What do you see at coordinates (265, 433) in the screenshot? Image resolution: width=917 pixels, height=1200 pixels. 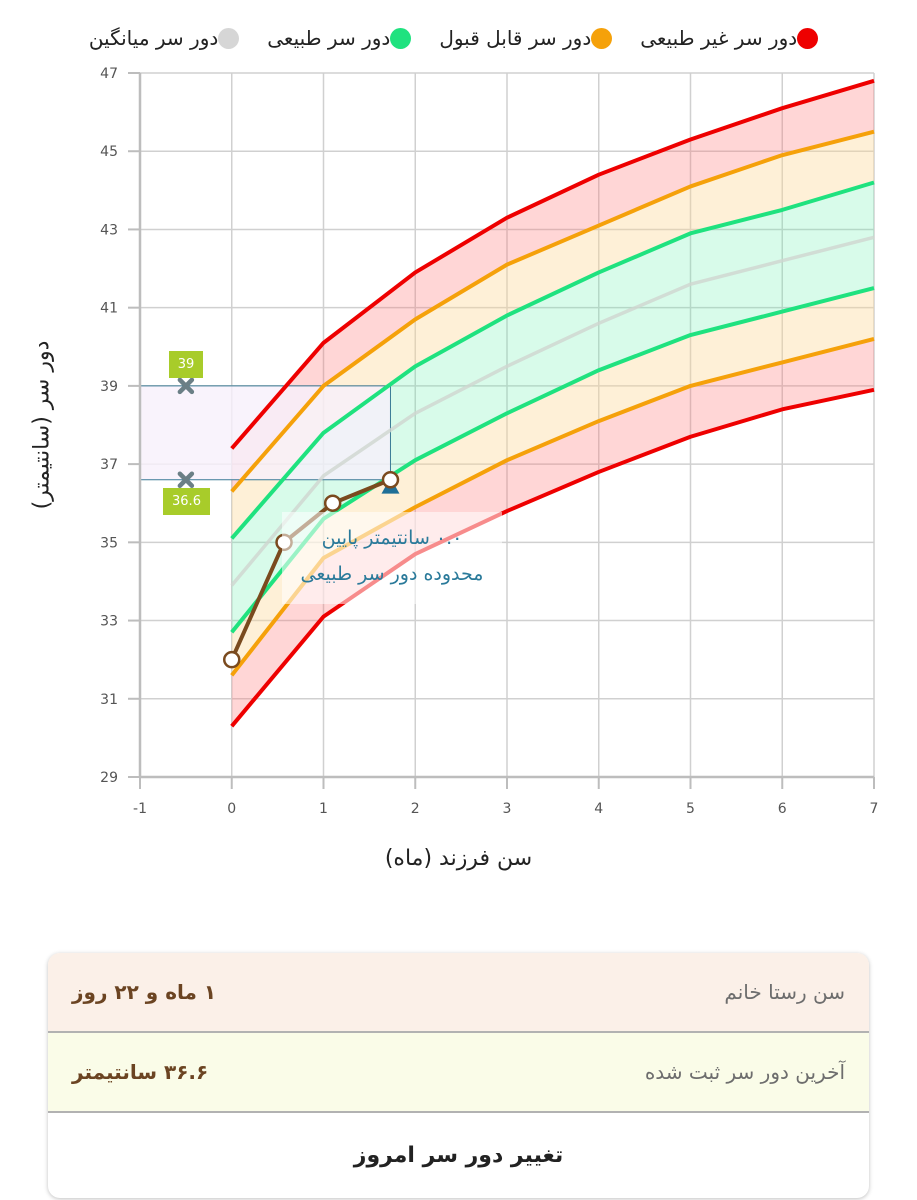 I see `reference-range` at bounding box center [265, 433].